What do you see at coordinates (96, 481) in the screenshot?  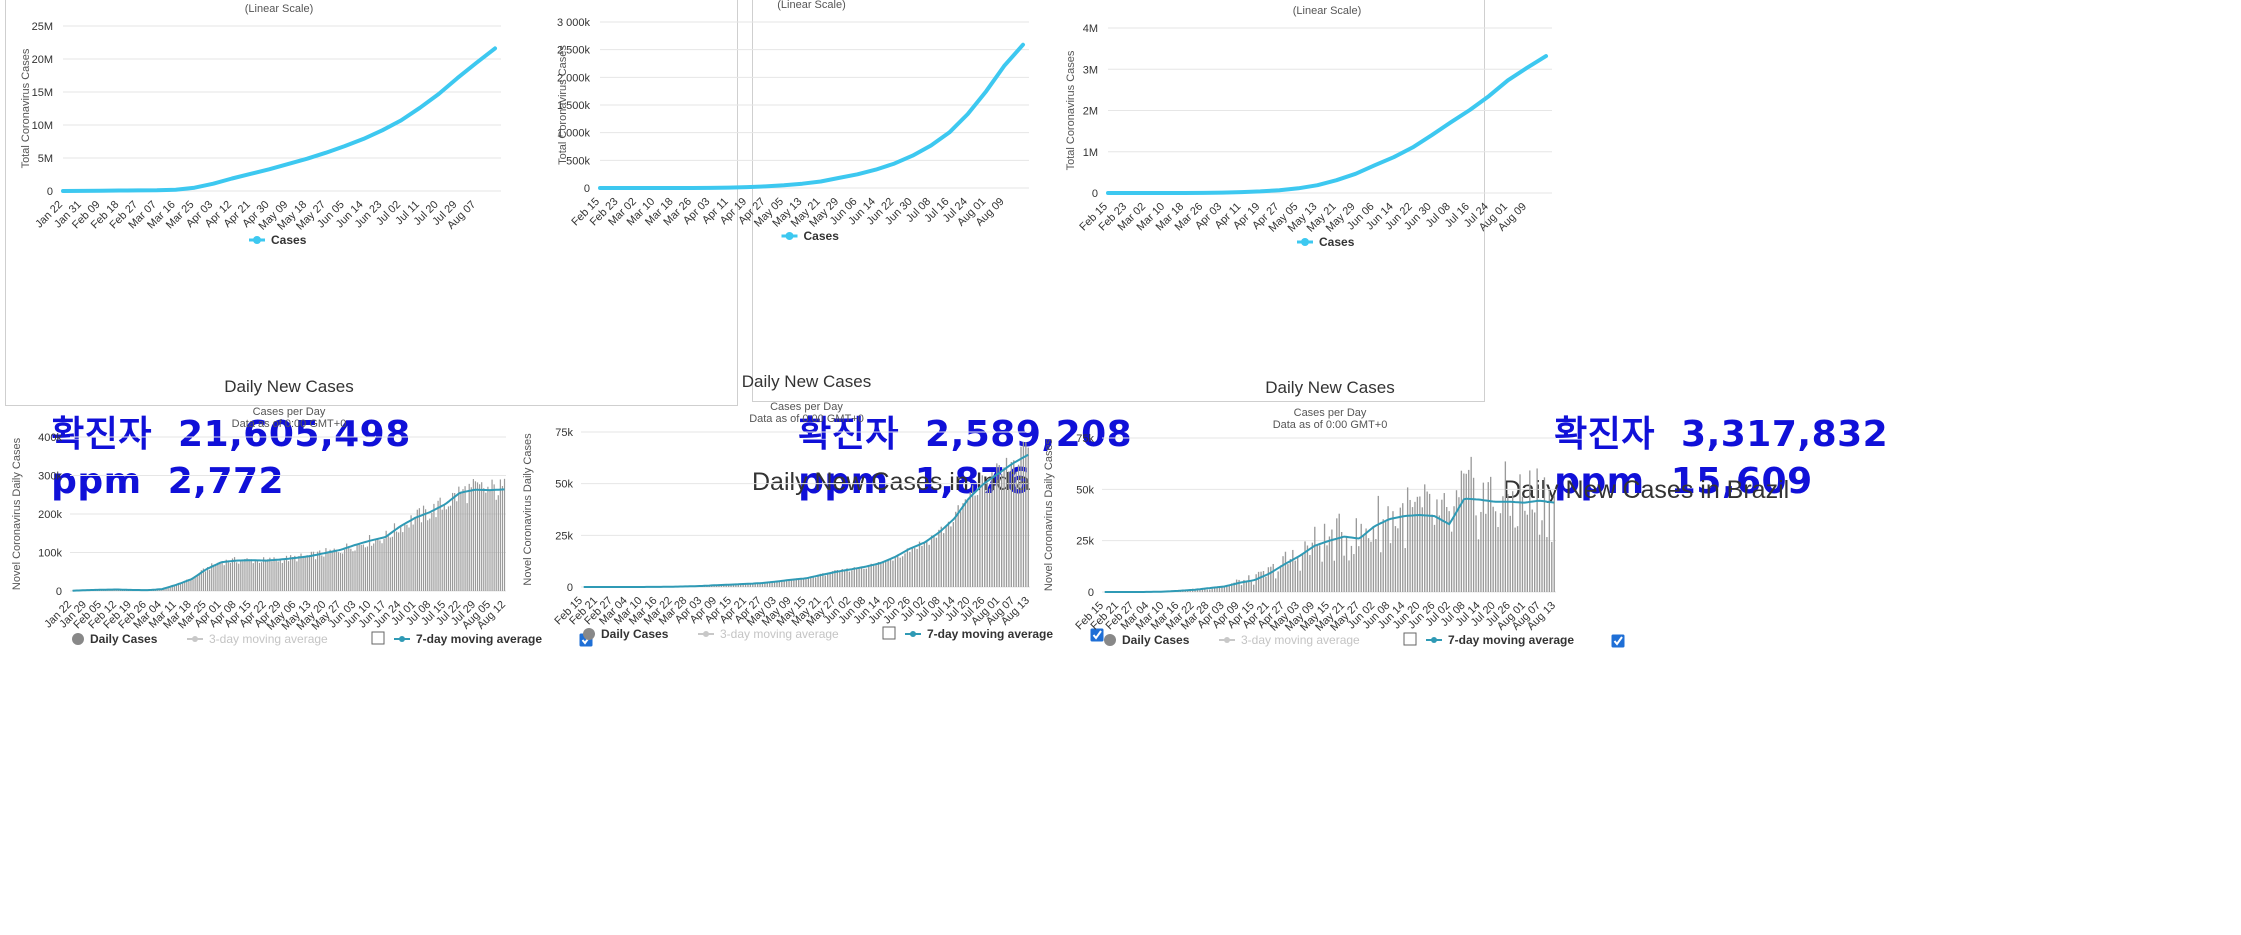 I see `ppm-label: ppm` at bounding box center [96, 481].